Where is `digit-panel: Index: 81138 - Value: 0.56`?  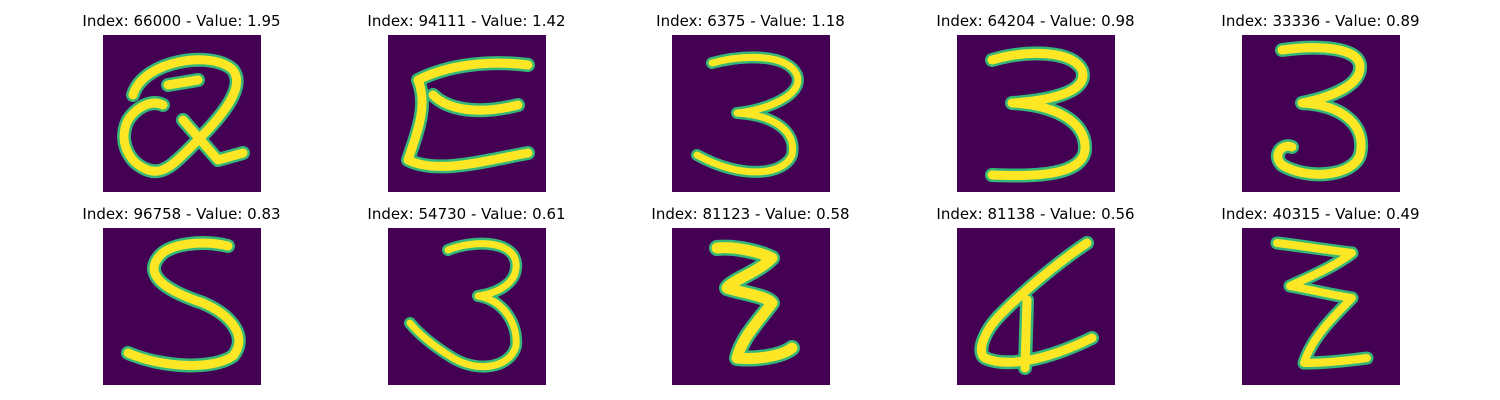 digit-panel: Index: 81138 - Value: 0.56 is located at coordinates (1035, 296).